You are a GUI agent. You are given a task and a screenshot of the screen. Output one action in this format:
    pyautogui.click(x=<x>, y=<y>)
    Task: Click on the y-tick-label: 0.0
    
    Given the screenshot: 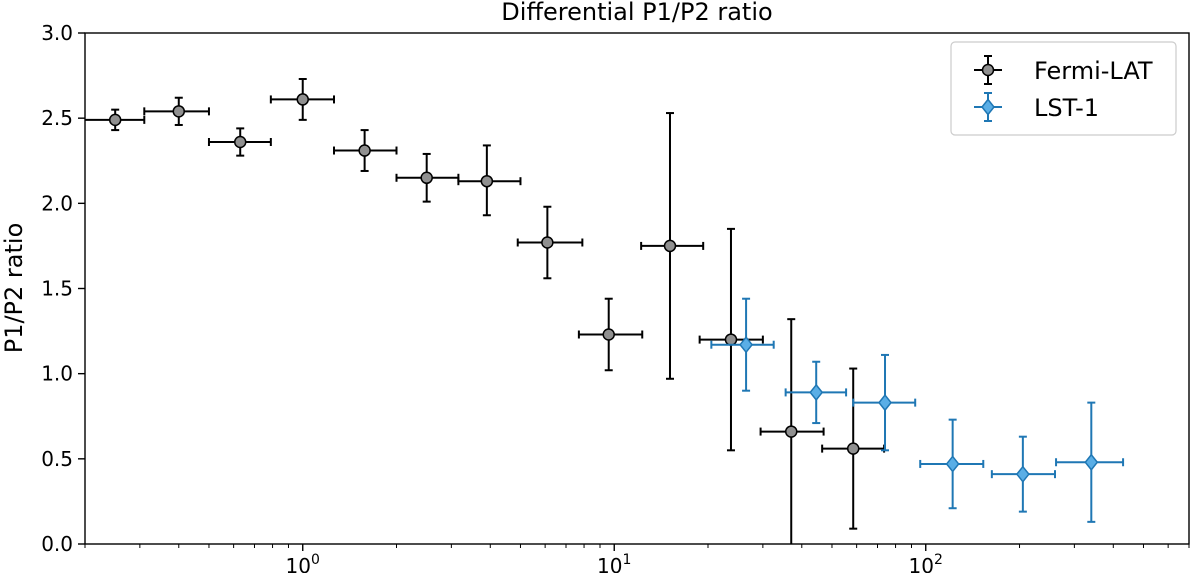 What is the action you would take?
    pyautogui.click(x=57, y=544)
    